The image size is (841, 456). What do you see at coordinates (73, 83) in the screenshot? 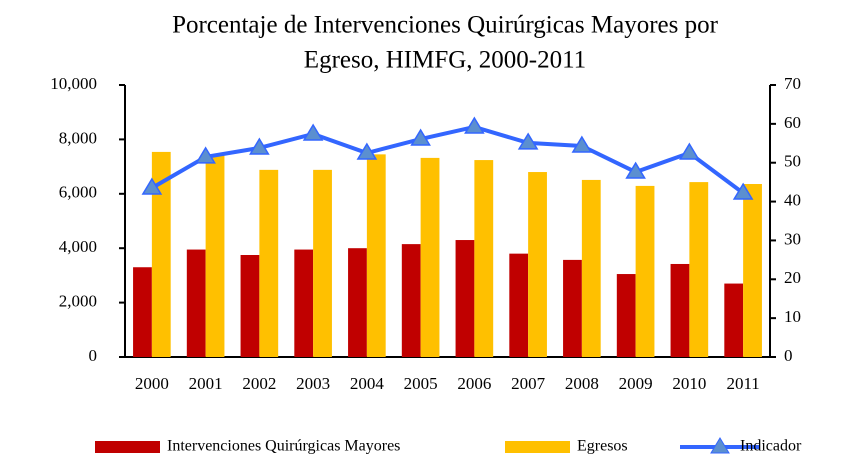
I see `y-tick-label: 10,000` at bounding box center [73, 83].